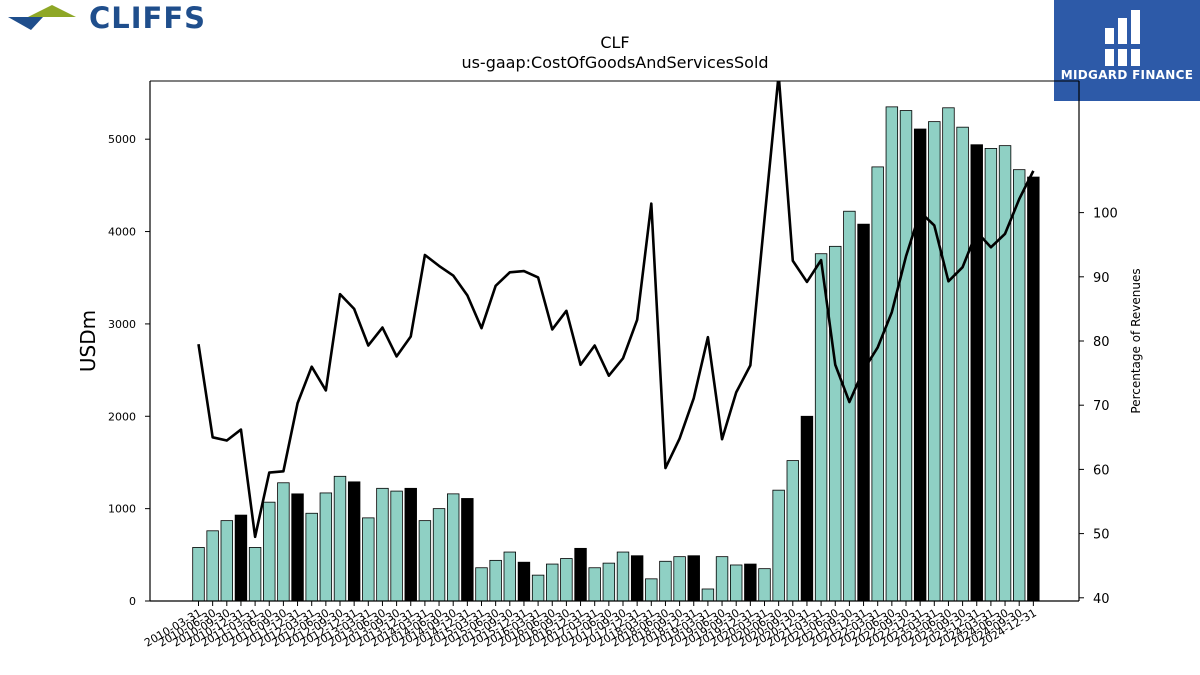 The image size is (1200, 675). I want to click on y2-tick-label: 60, so click(1101, 470).